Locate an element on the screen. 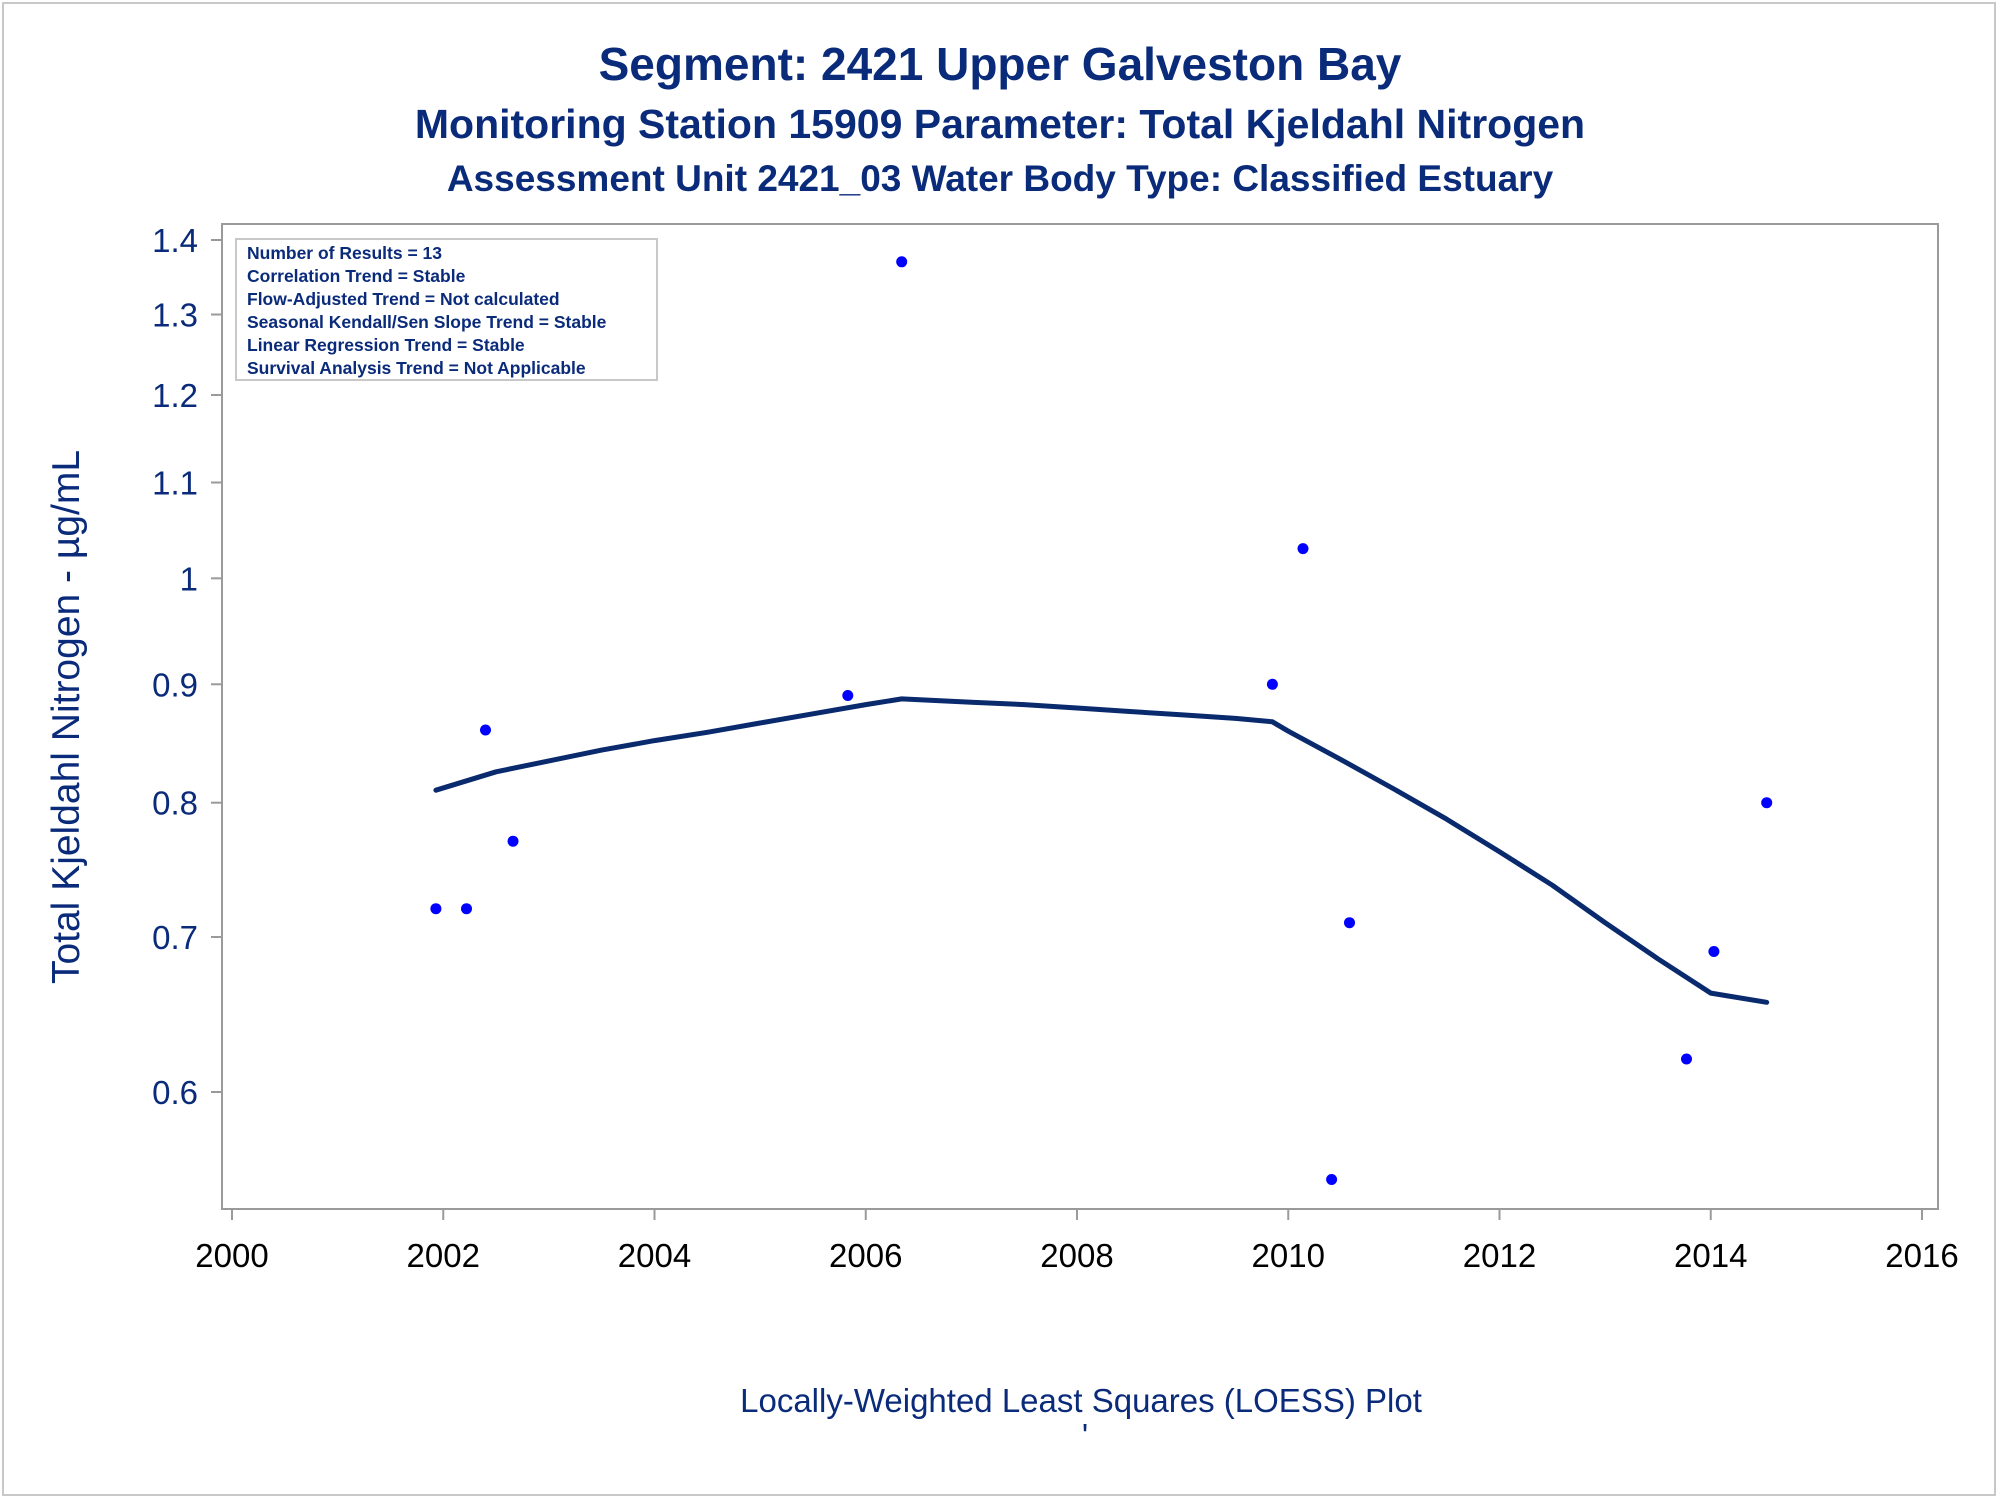 The height and width of the screenshot is (1500, 2000). x-tick-label: 2006 is located at coordinates (865, 1255).